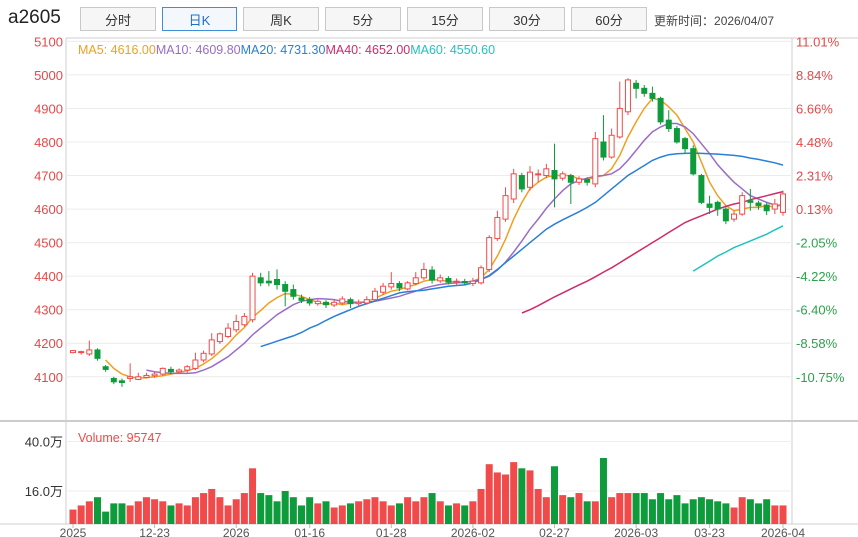 Image resolution: width=858 pixels, height=537 pixels. What do you see at coordinates (744, 21) in the screenshot?
I see `update-time-value: 2026/04/07` at bounding box center [744, 21].